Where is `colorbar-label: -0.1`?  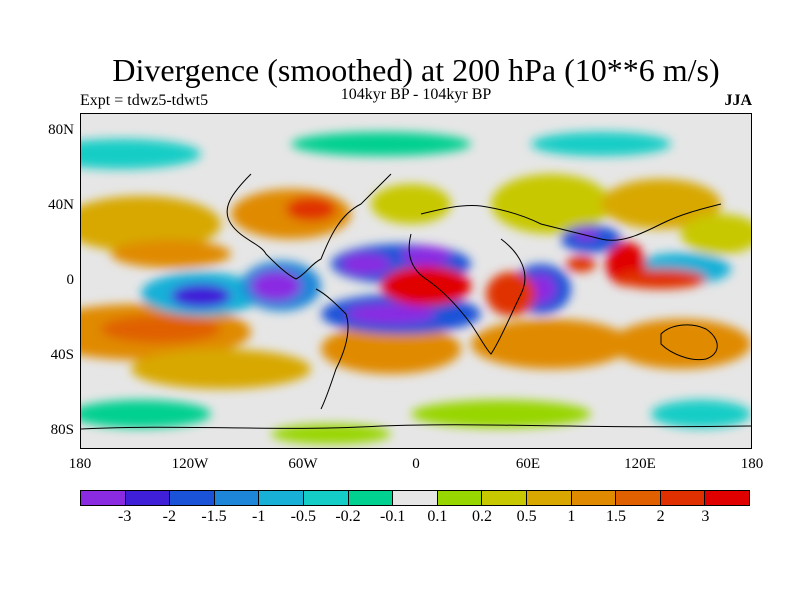 colorbar-label: -0.1 is located at coordinates (392, 516).